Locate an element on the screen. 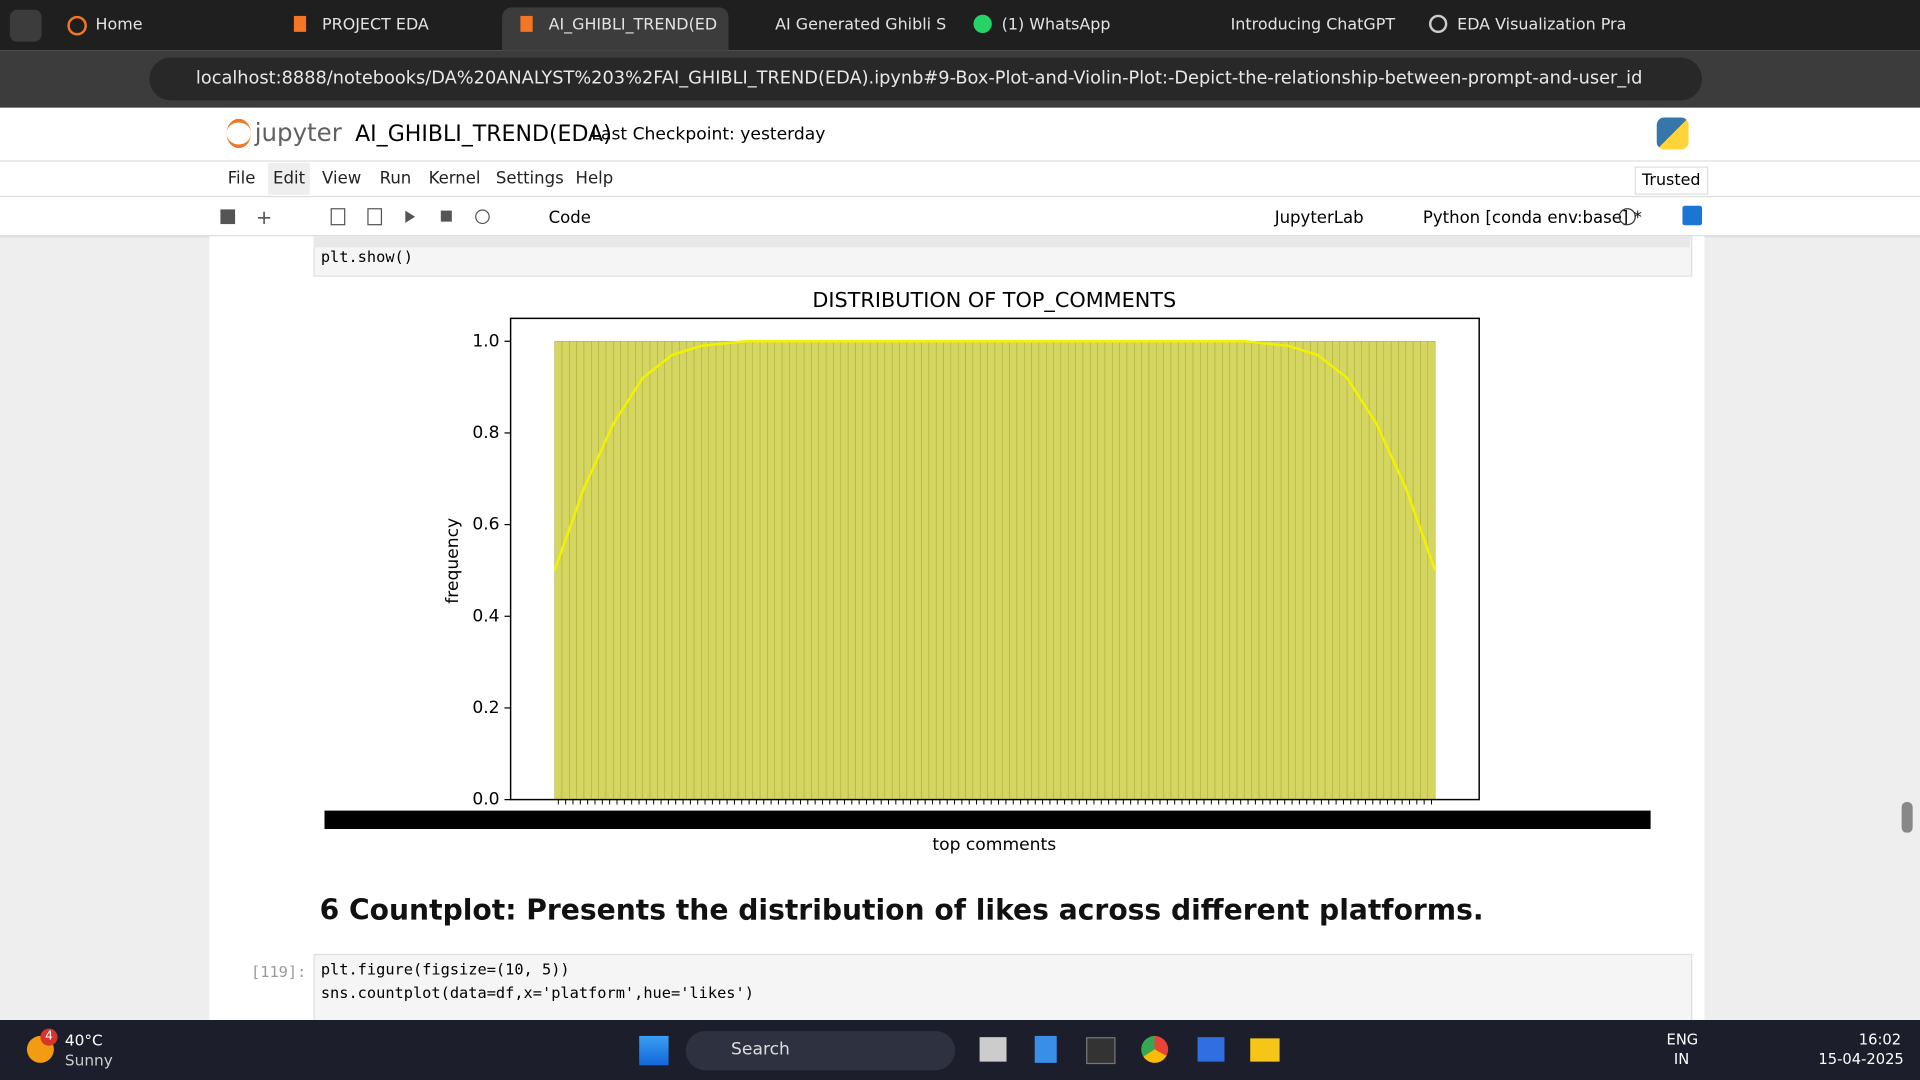 Image resolution: width=1920 pixels, height=1080 pixels. menu-item: Help is located at coordinates (594, 178).